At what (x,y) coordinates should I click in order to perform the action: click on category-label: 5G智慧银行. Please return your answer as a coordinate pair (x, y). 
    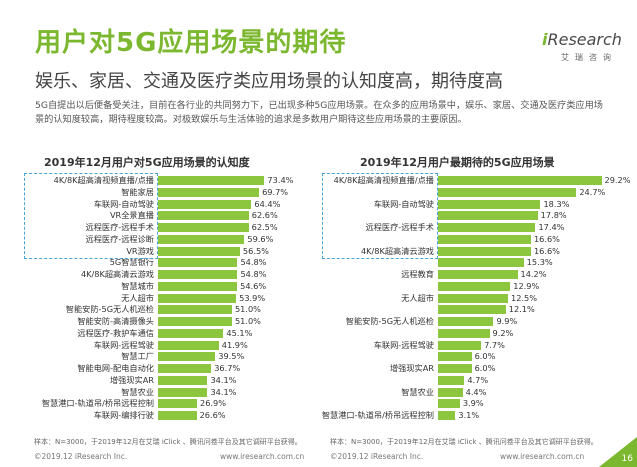
    Looking at the image, I should click on (131, 262).